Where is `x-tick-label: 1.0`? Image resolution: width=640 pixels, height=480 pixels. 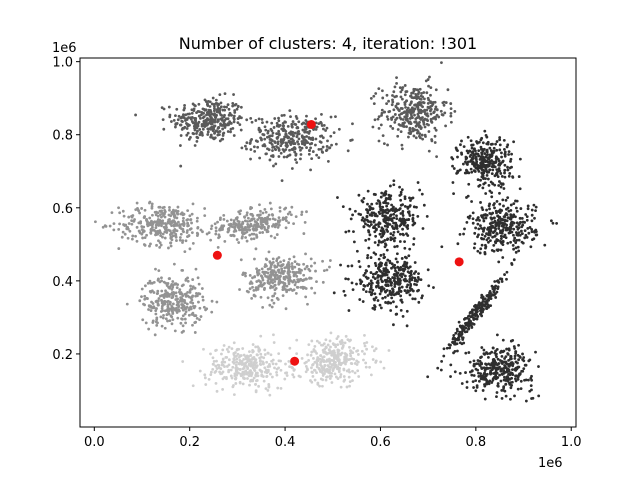
x-tick-label: 1.0 is located at coordinates (571, 442).